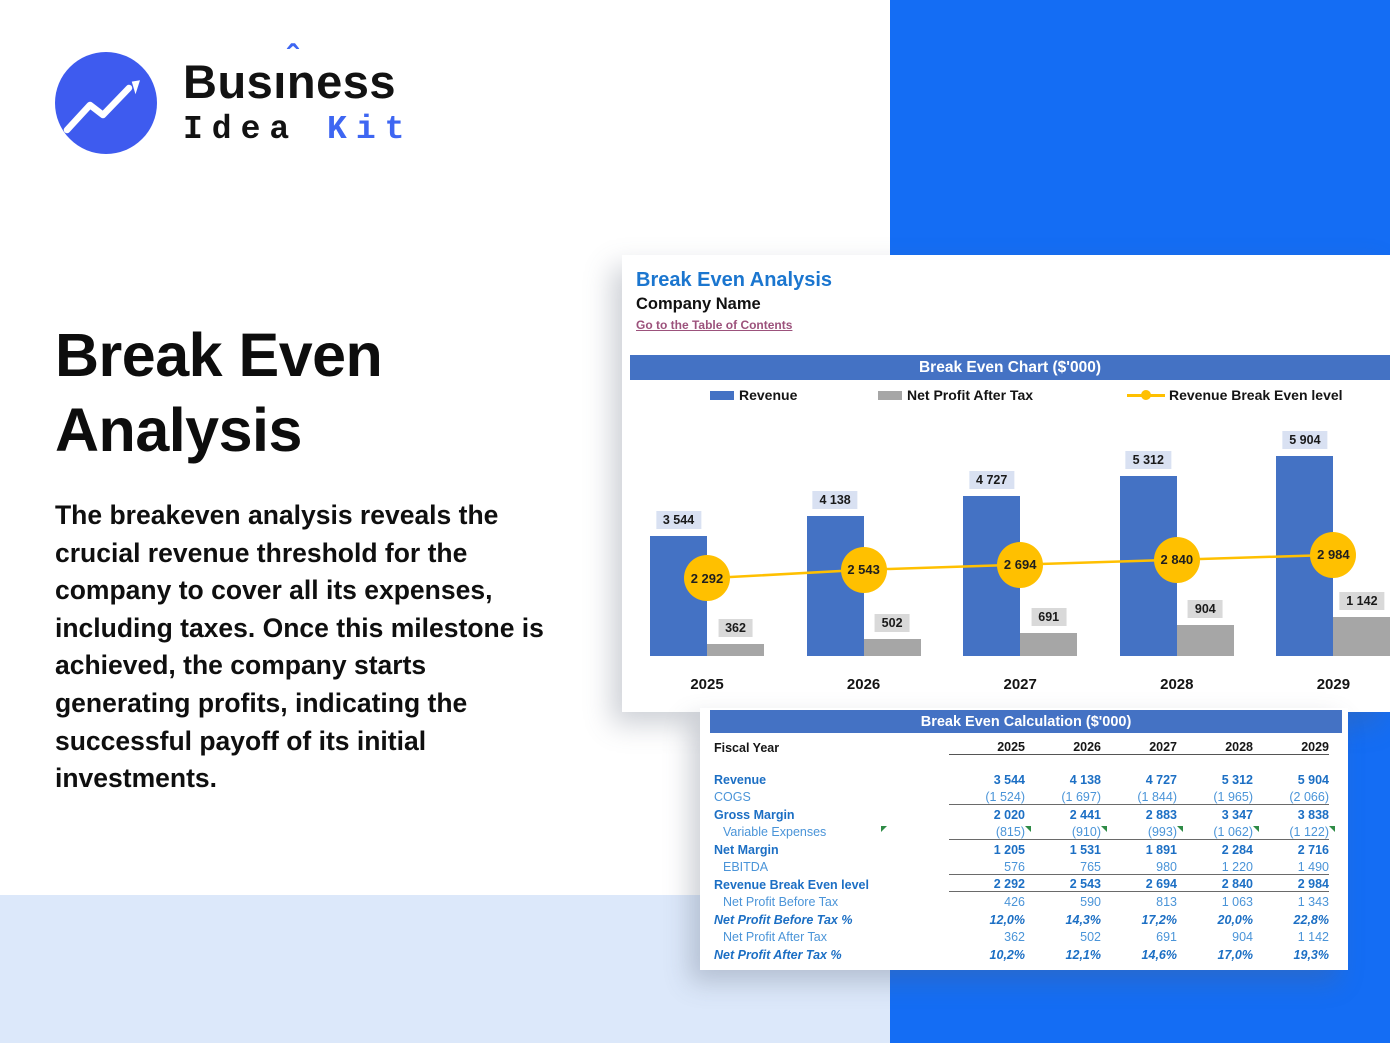  I want to click on cell-value: (1 062), so click(1218, 832).